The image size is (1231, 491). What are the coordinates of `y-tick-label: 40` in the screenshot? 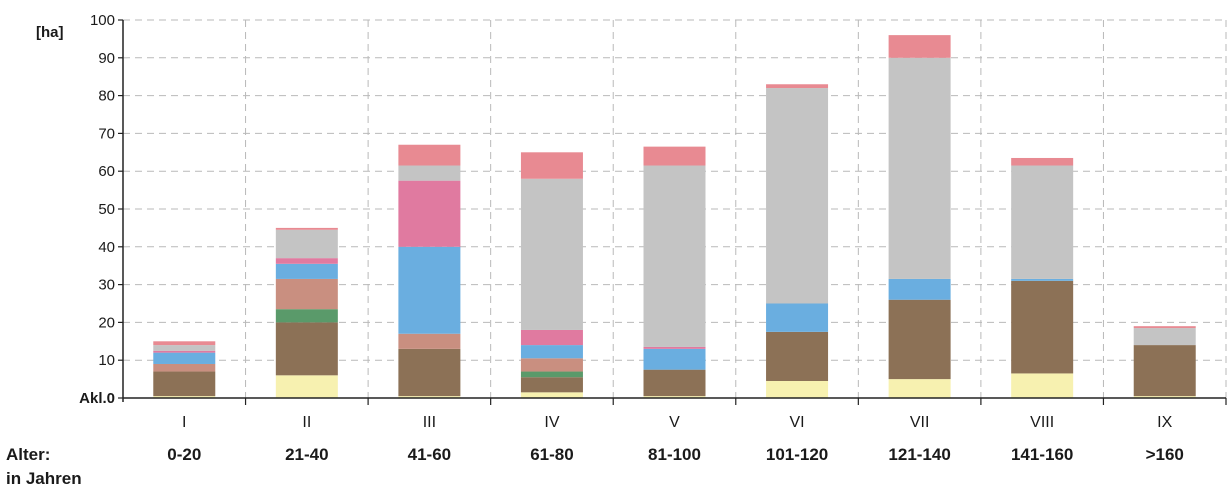 It's located at (106, 247).